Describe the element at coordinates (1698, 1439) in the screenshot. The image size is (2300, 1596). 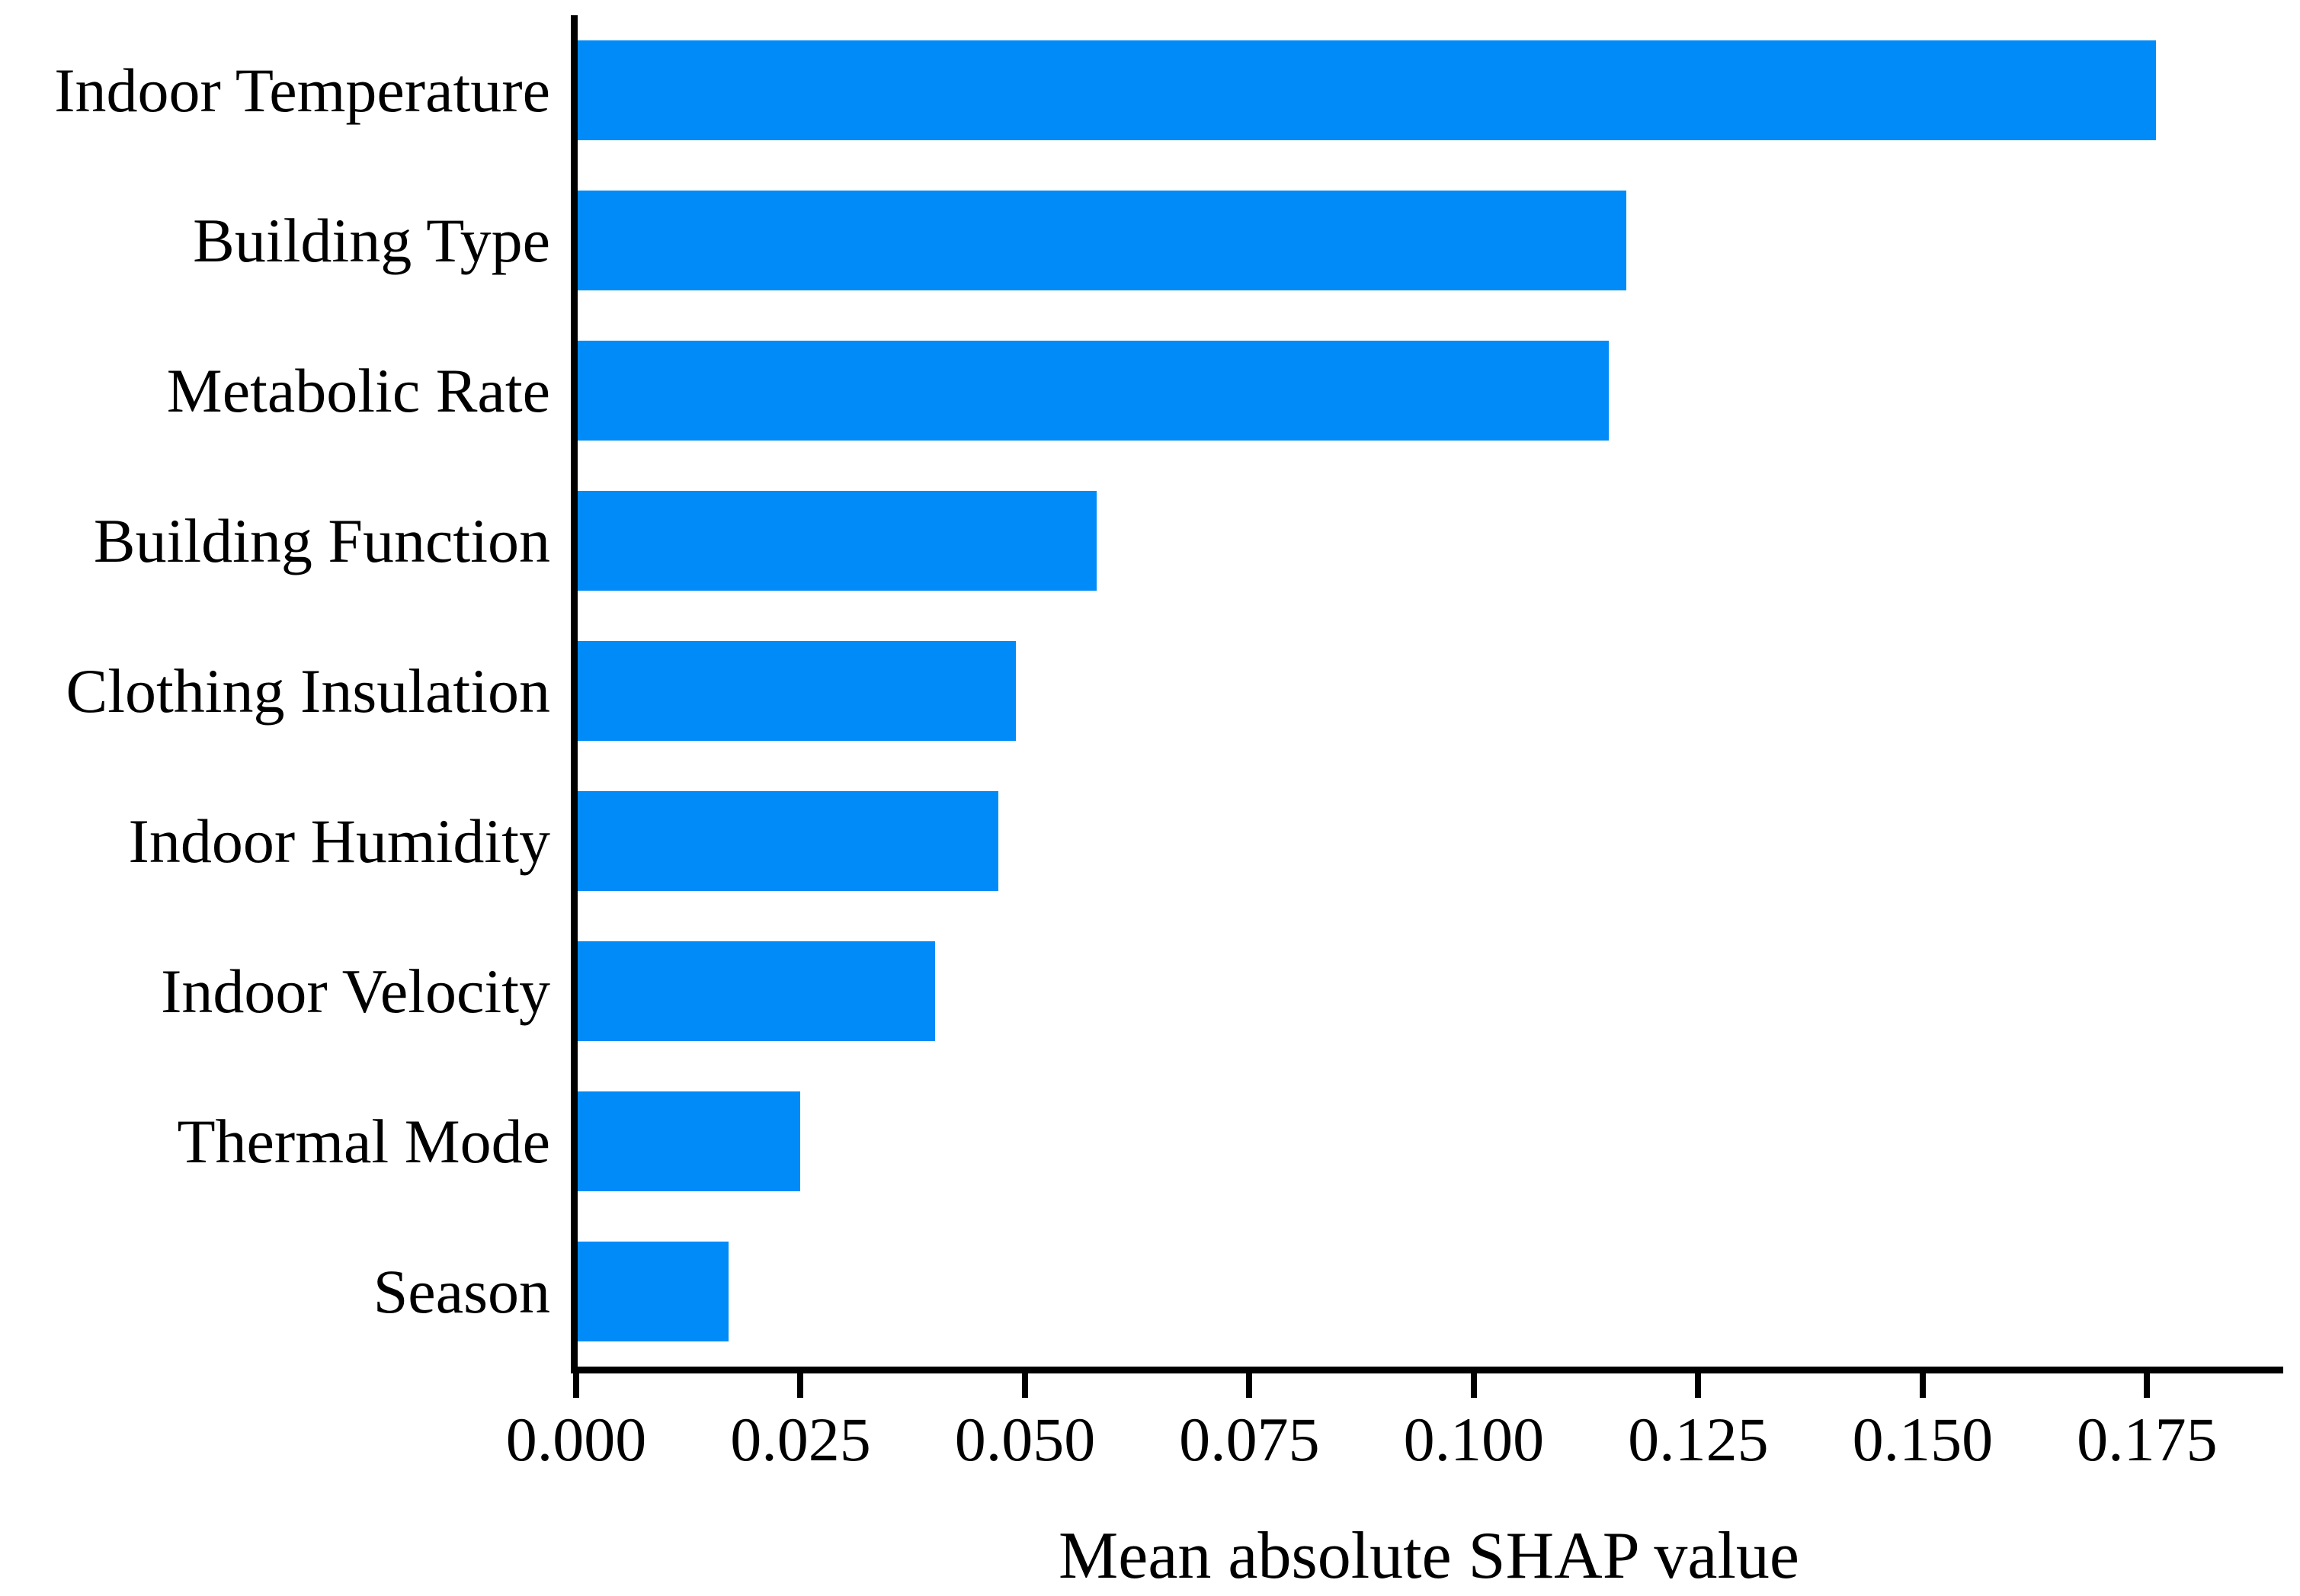
I see `x-tick-label: 0.125` at that location.